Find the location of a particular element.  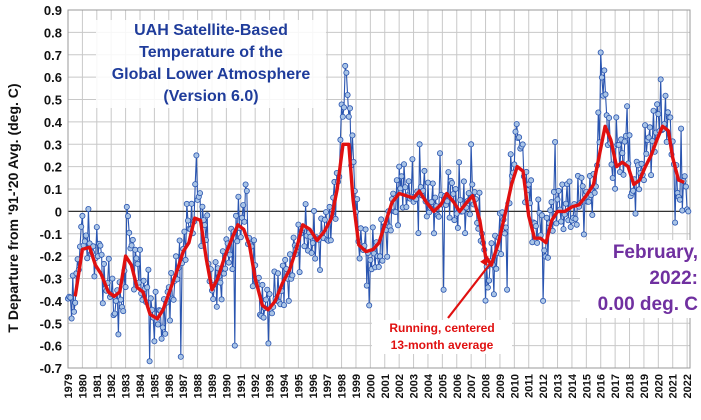

x-tick-label: 2013 is located at coordinates (559, 386).